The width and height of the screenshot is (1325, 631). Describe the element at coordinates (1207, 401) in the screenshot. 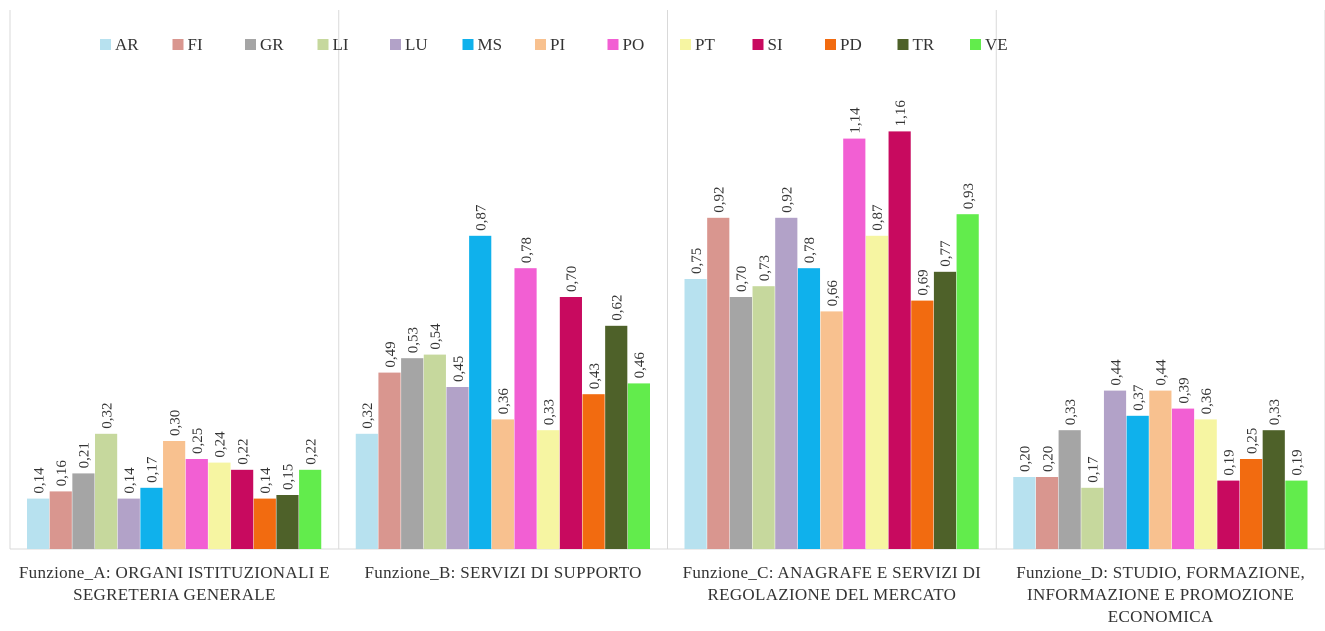

I see `value-label: 0,36` at that location.